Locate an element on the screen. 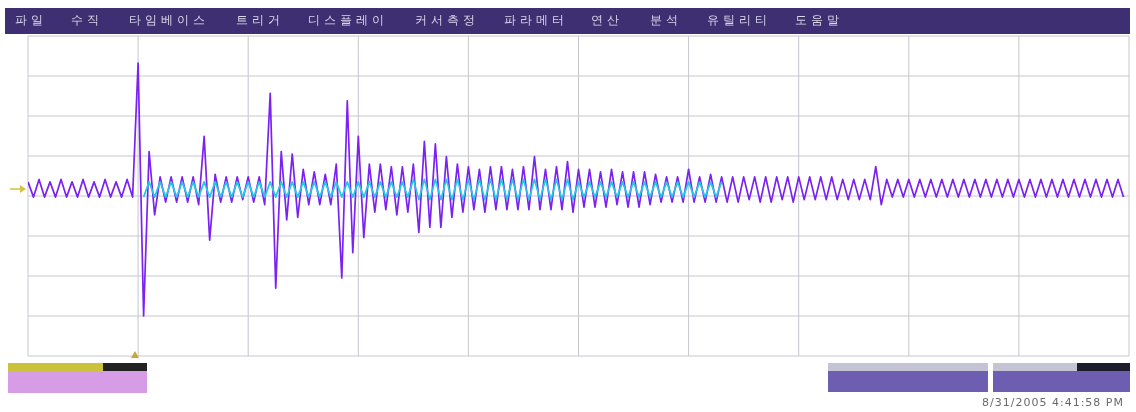  text: 타임베이스 is located at coordinates (169, 20).